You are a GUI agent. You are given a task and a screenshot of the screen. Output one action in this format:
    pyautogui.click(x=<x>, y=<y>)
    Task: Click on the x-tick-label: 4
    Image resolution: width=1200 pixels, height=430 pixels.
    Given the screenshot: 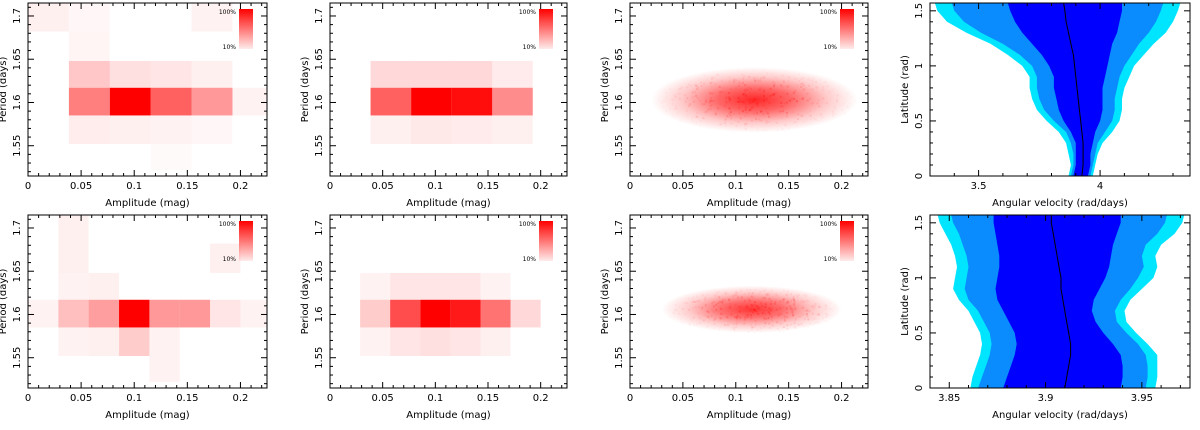 What is the action you would take?
    pyautogui.click(x=1100, y=186)
    